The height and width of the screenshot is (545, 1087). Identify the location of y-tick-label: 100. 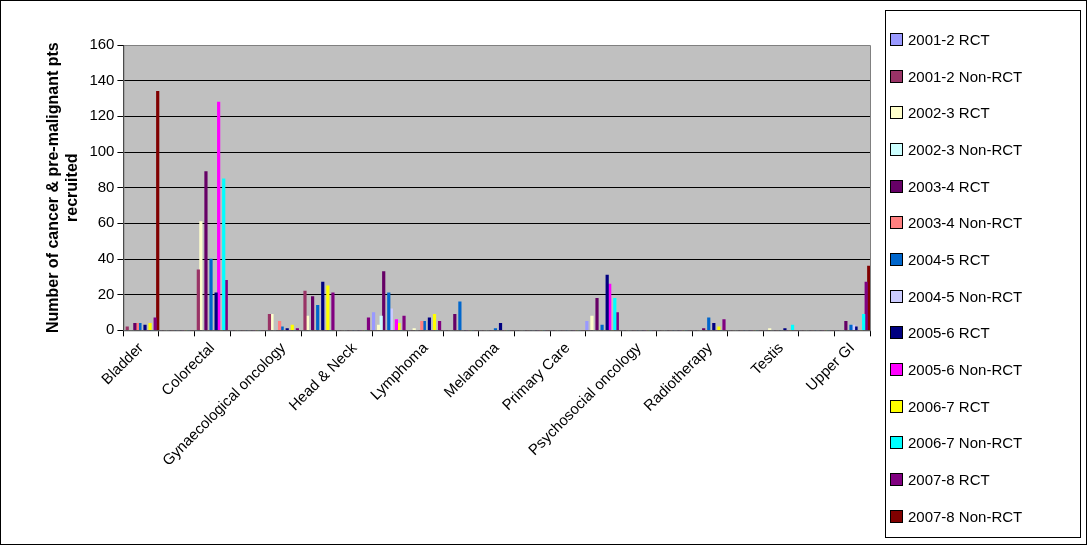
(102, 151).